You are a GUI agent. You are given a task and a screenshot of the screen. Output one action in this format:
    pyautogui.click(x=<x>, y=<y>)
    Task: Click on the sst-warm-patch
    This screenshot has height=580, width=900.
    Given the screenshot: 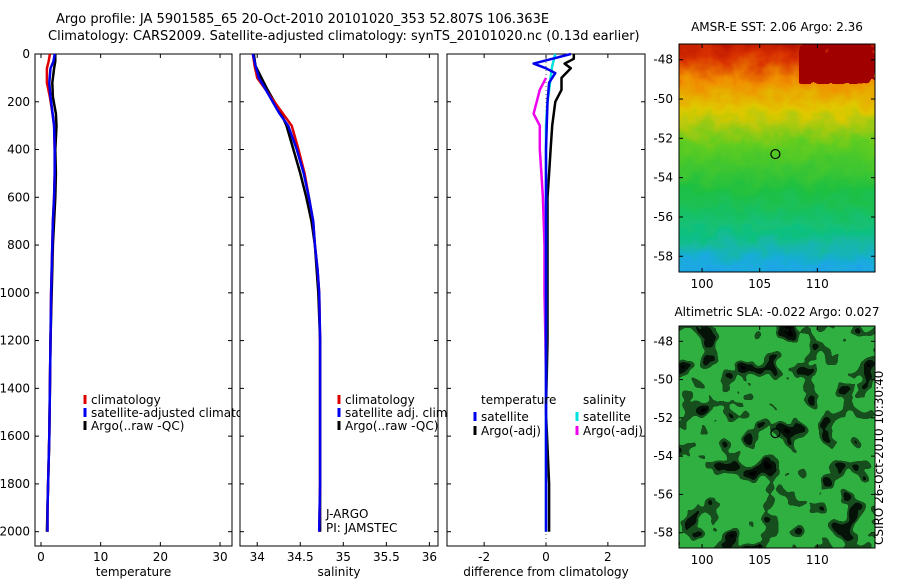 What is the action you would take?
    pyautogui.click(x=837, y=64)
    